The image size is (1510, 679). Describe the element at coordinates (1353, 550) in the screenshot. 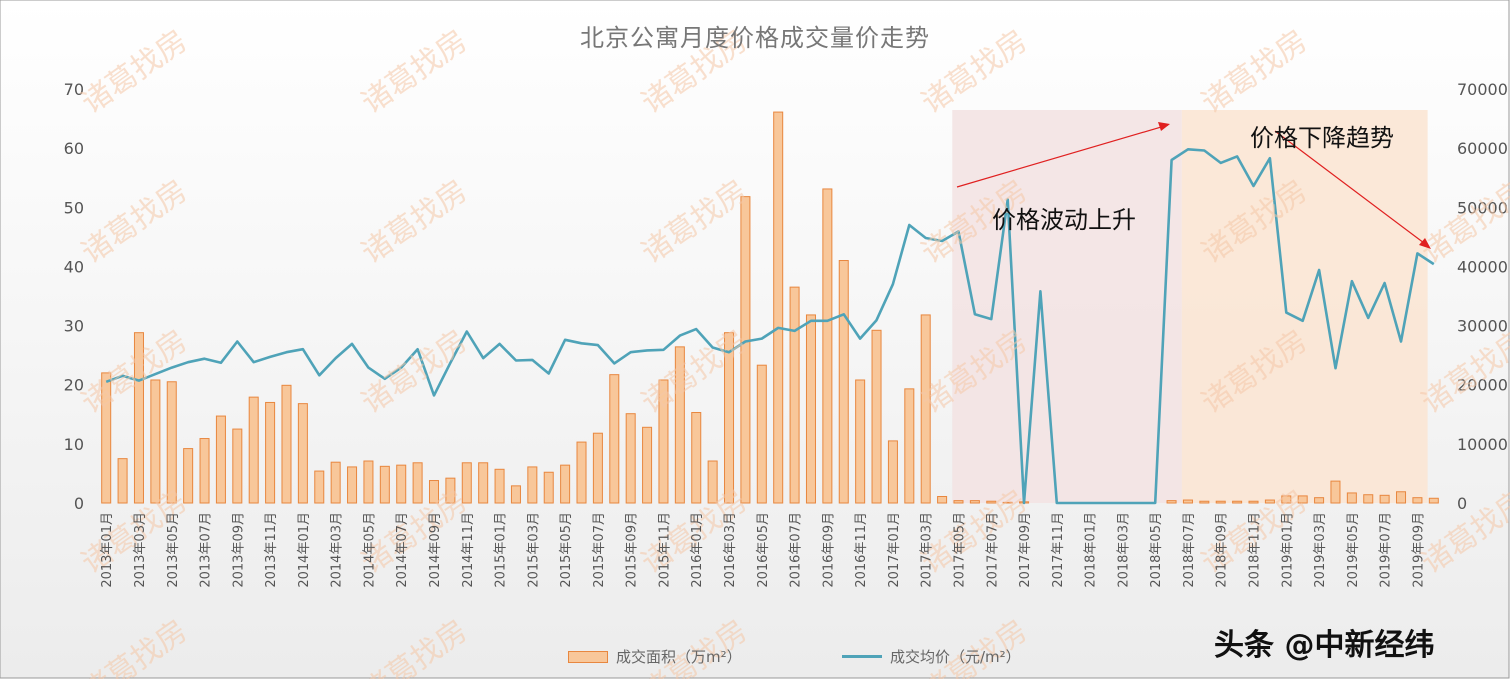

I see `x-tick-2019年05月: 2019年05月` at that location.